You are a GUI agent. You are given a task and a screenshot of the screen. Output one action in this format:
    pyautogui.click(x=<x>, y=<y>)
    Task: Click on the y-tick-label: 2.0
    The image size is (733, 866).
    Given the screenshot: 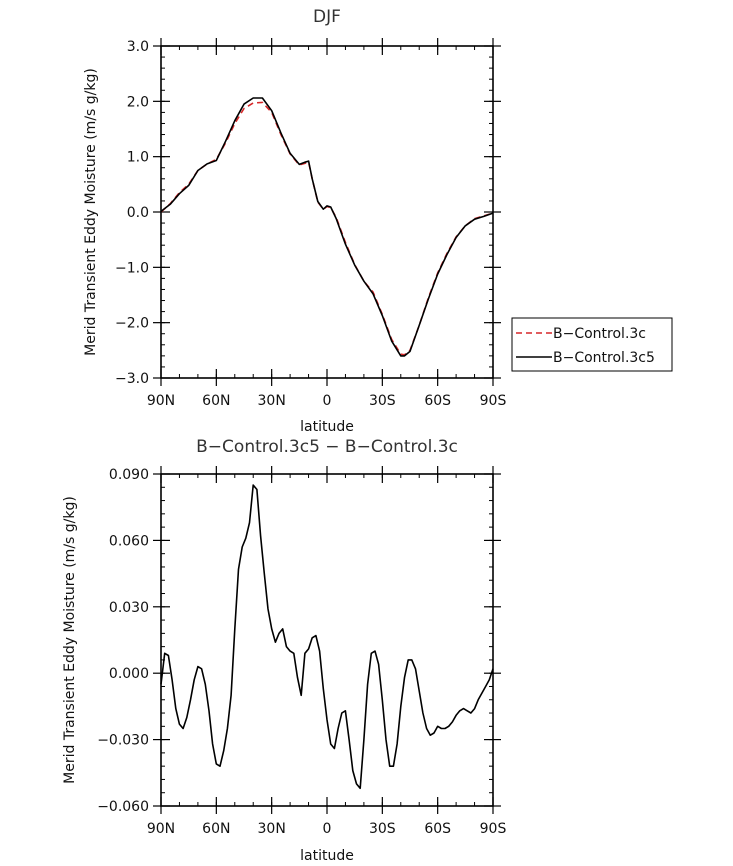 What is the action you would take?
    pyautogui.click(x=138, y=102)
    